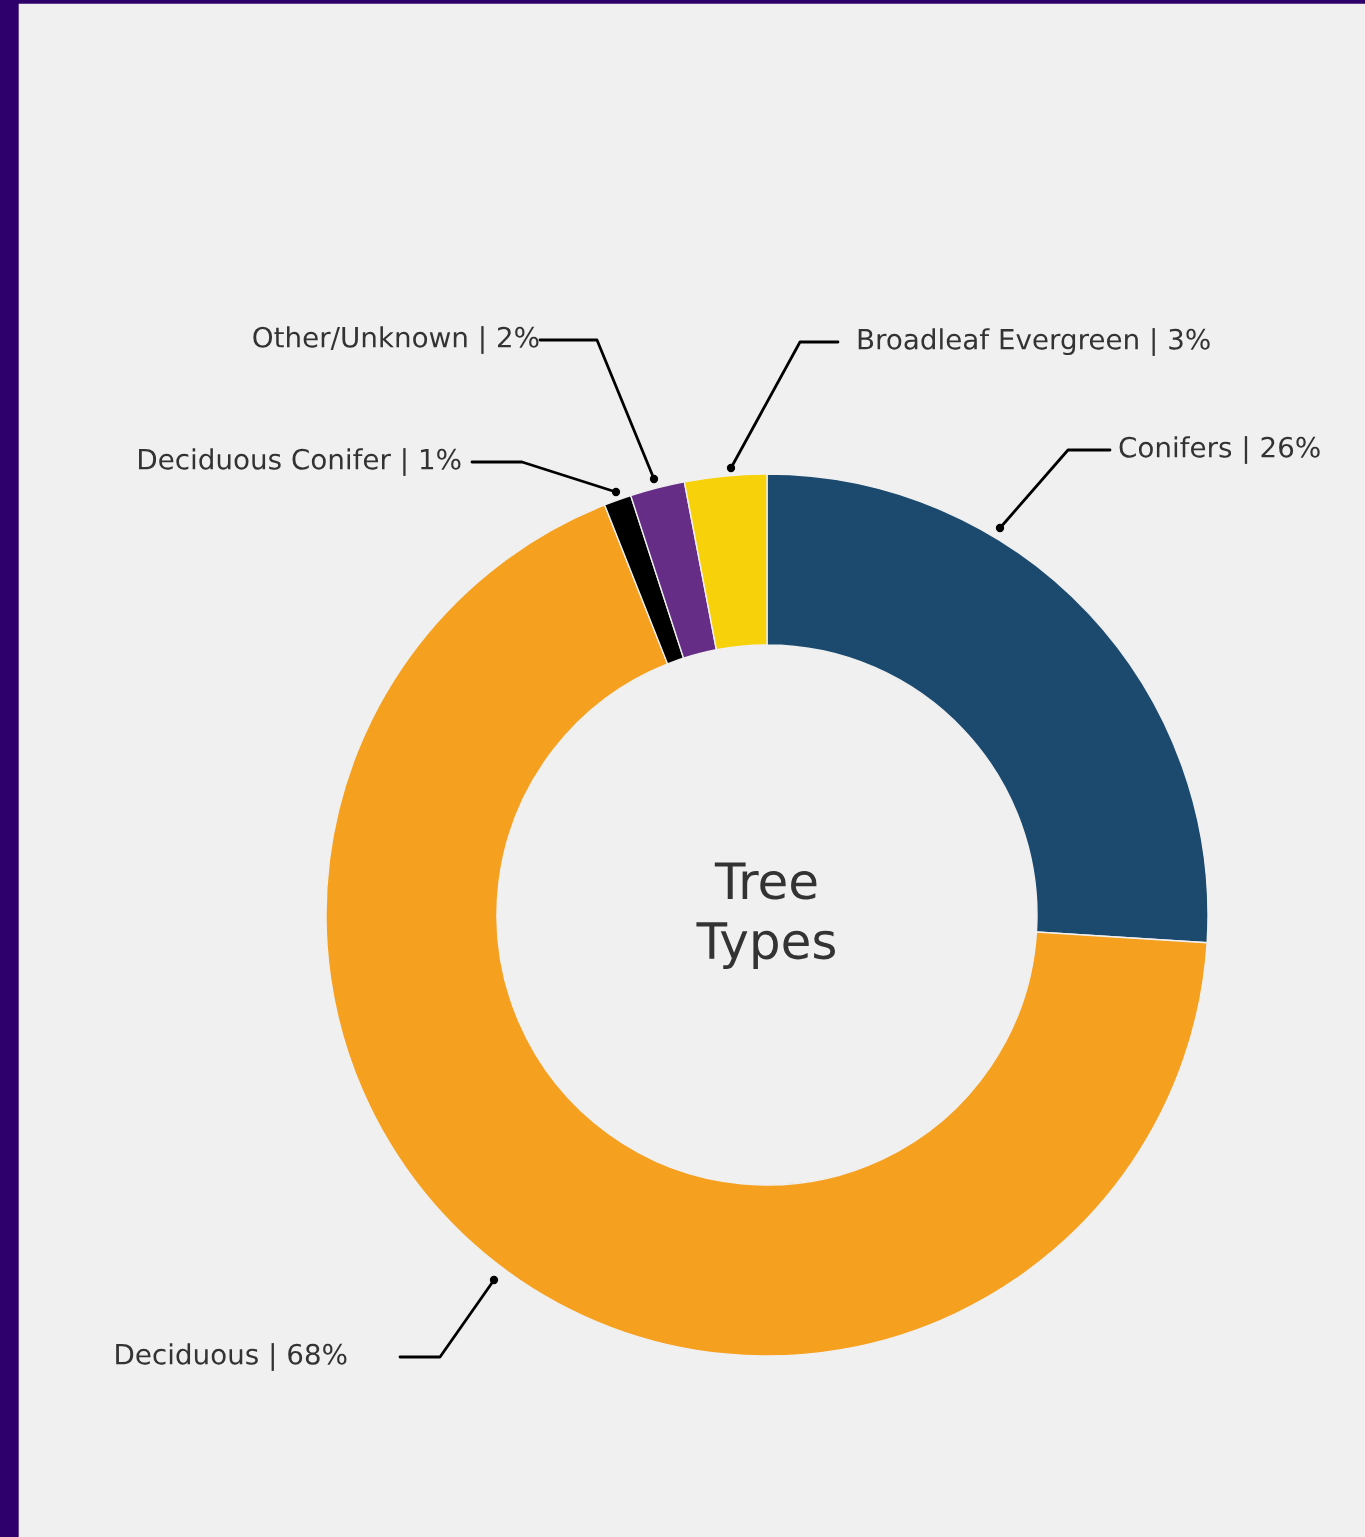 The width and height of the screenshot is (1365, 1537). Describe the element at coordinates (300, 462) in the screenshot. I see `slice-label: Deciduous Conifer | 1%` at that location.